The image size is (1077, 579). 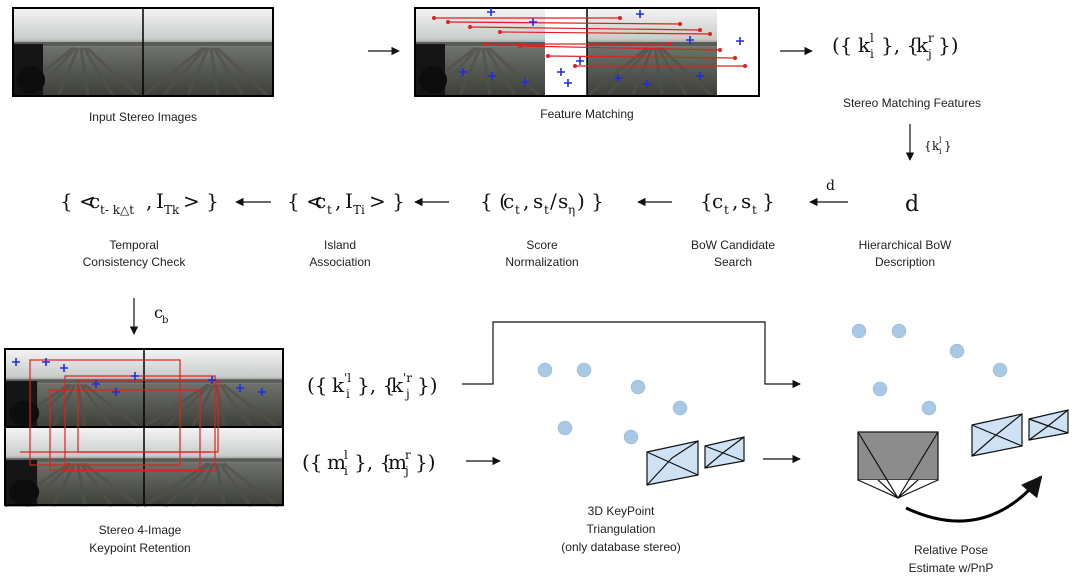 I want to click on edge-label-d: d, so click(x=830, y=186).